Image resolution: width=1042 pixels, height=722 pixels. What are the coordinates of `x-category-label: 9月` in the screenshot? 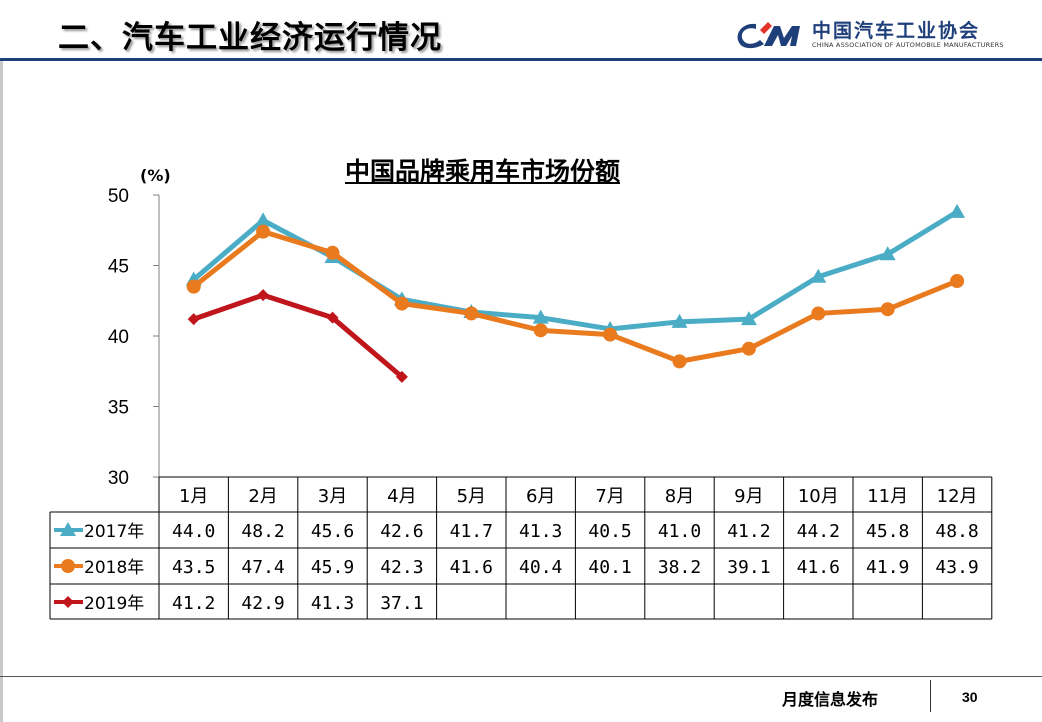 It's located at (748, 496).